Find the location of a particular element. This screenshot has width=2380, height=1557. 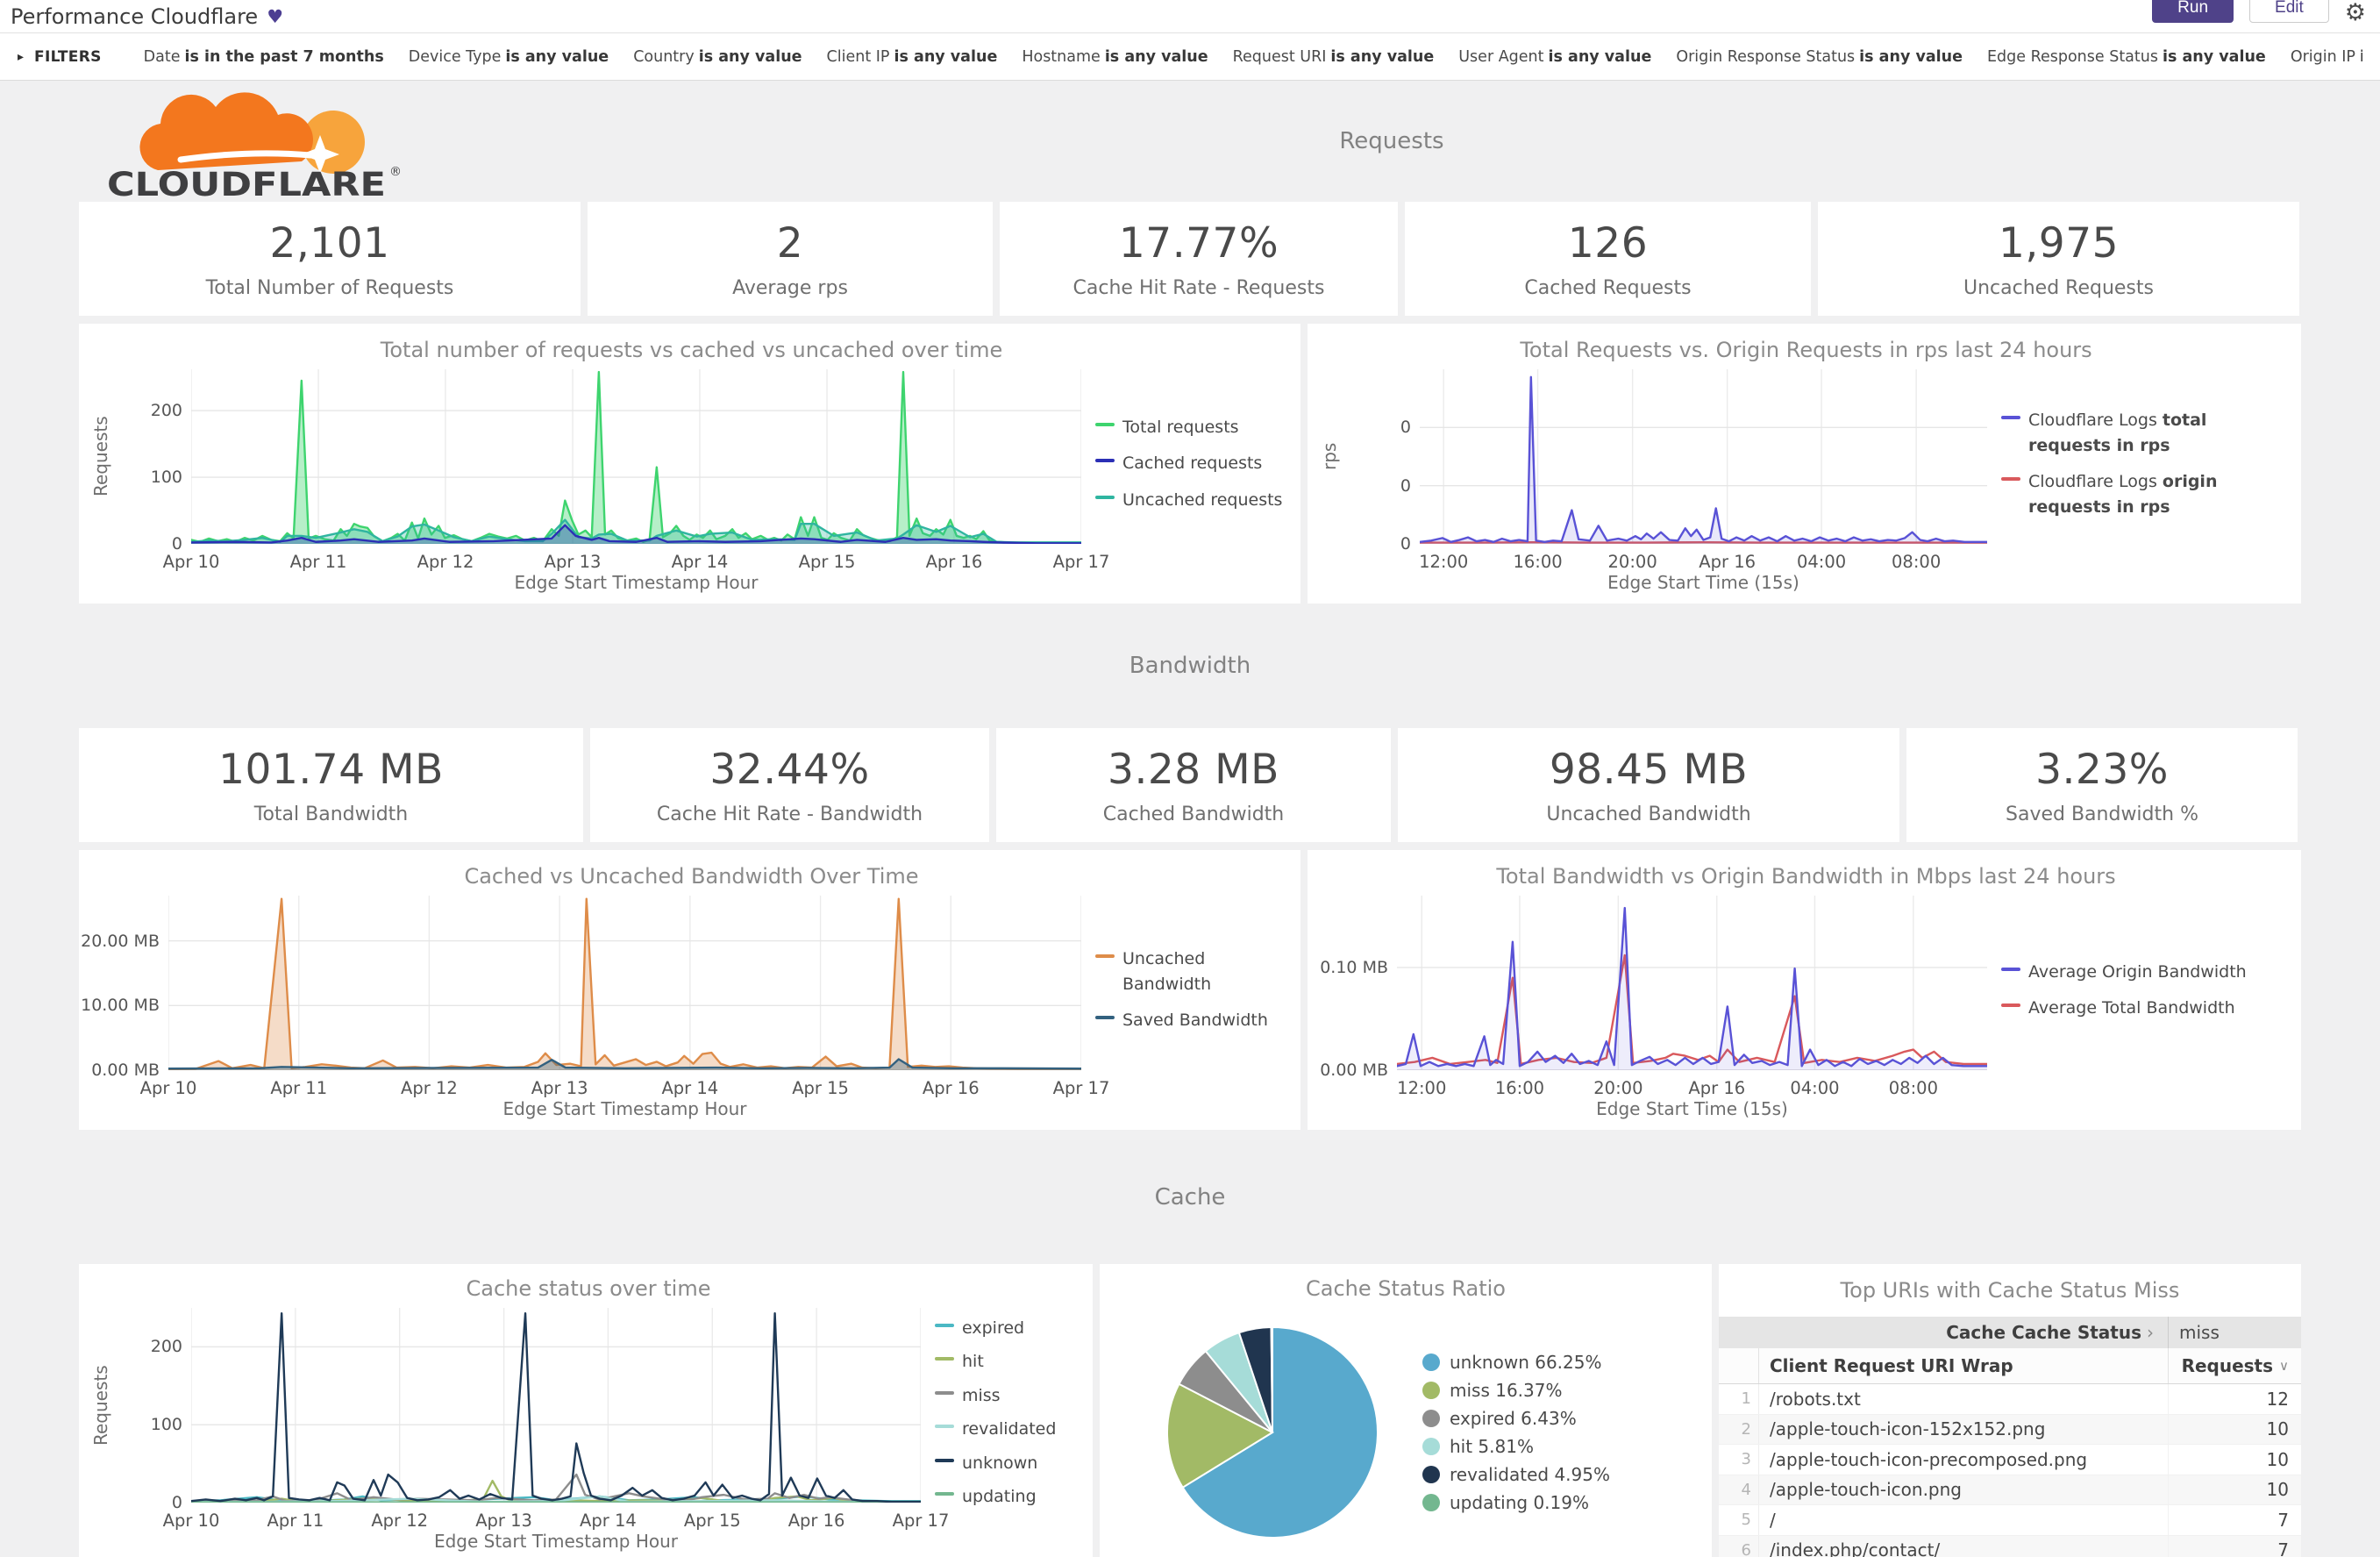

filter-field: Origin IP is located at coordinates (2323, 57).